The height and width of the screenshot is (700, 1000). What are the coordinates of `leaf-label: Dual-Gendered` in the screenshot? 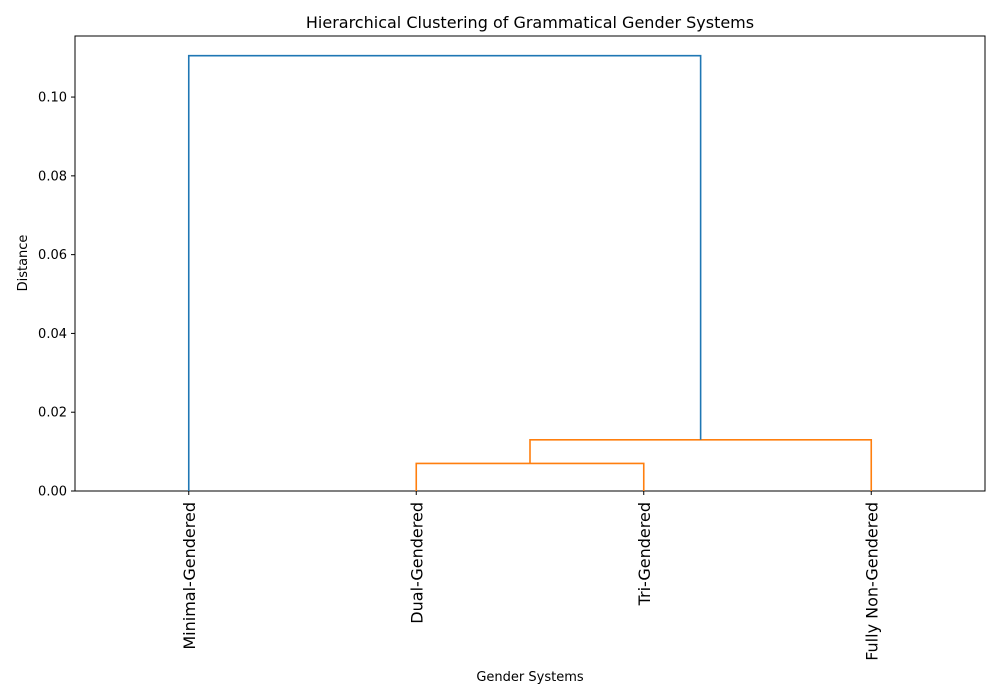 It's located at (416, 563).